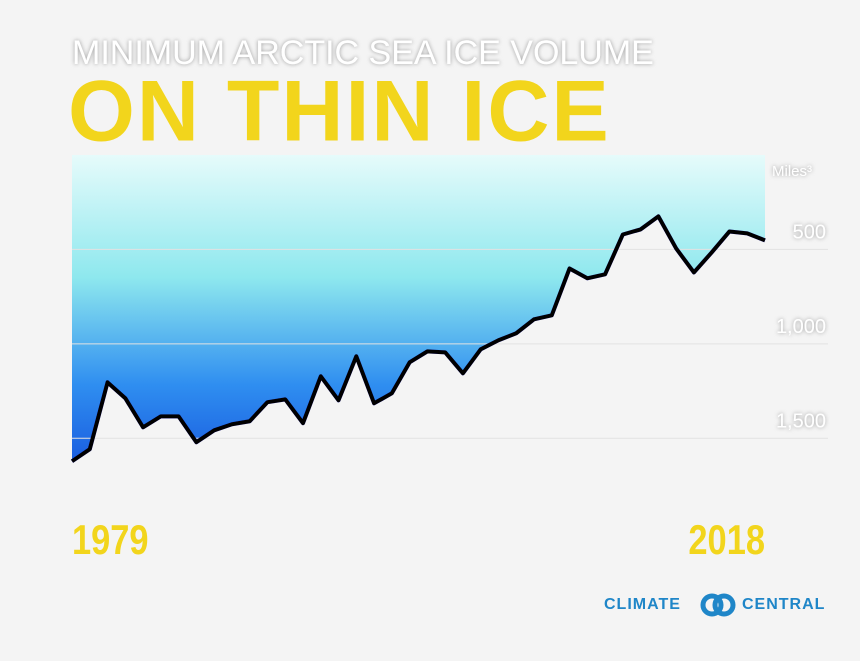  What do you see at coordinates (642, 604) in the screenshot?
I see `logo-text: CLIMATE` at bounding box center [642, 604].